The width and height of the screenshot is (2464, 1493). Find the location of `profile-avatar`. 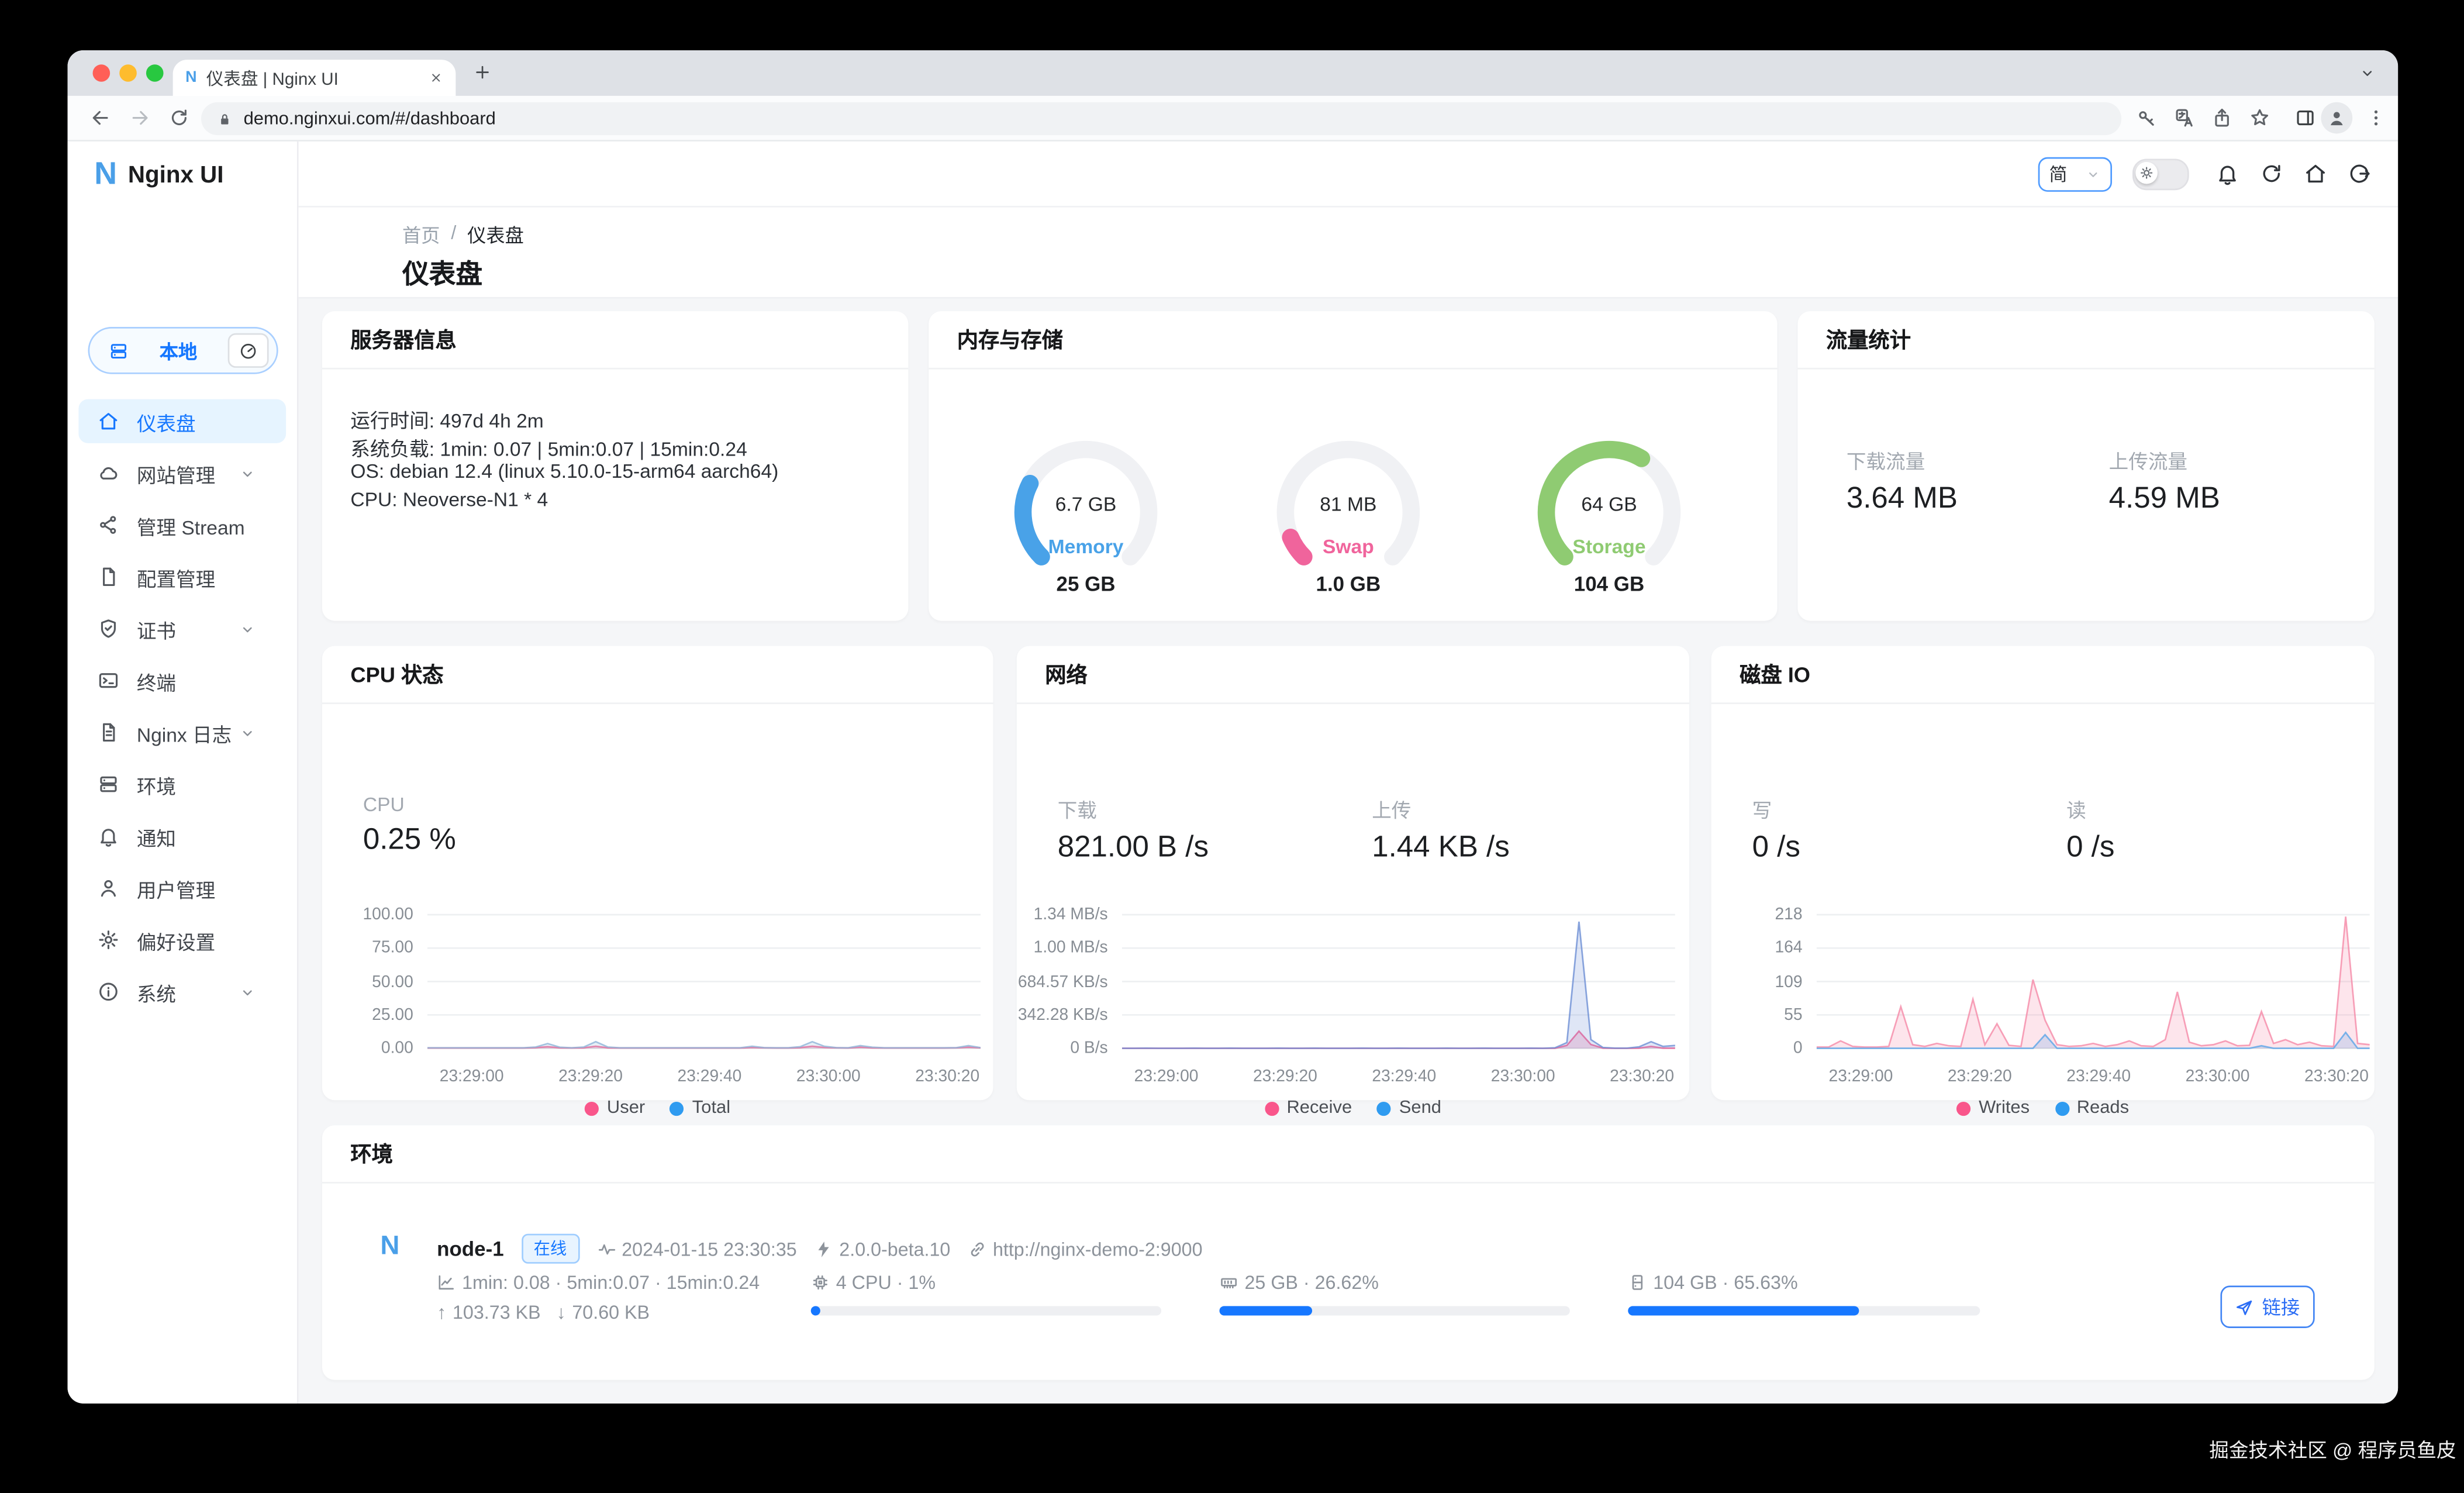

profile-avatar is located at coordinates (2337, 118).